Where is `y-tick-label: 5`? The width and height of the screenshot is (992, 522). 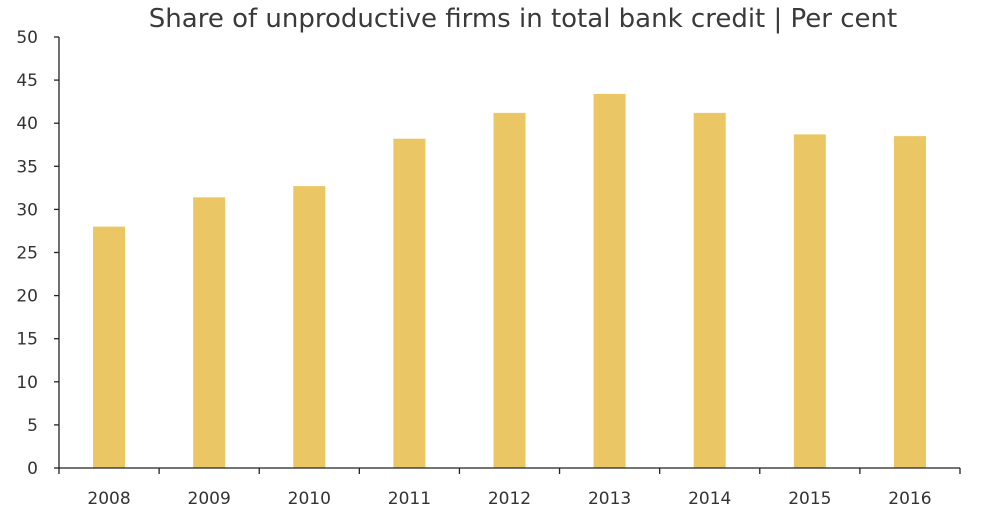
y-tick-label: 5 is located at coordinates (32, 426).